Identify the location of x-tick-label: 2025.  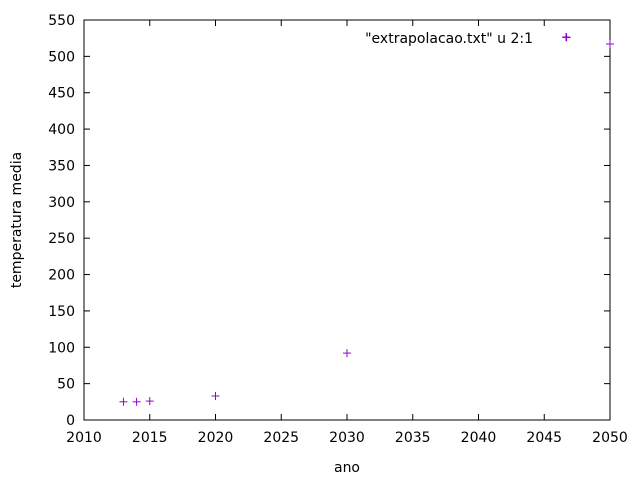
(281, 438).